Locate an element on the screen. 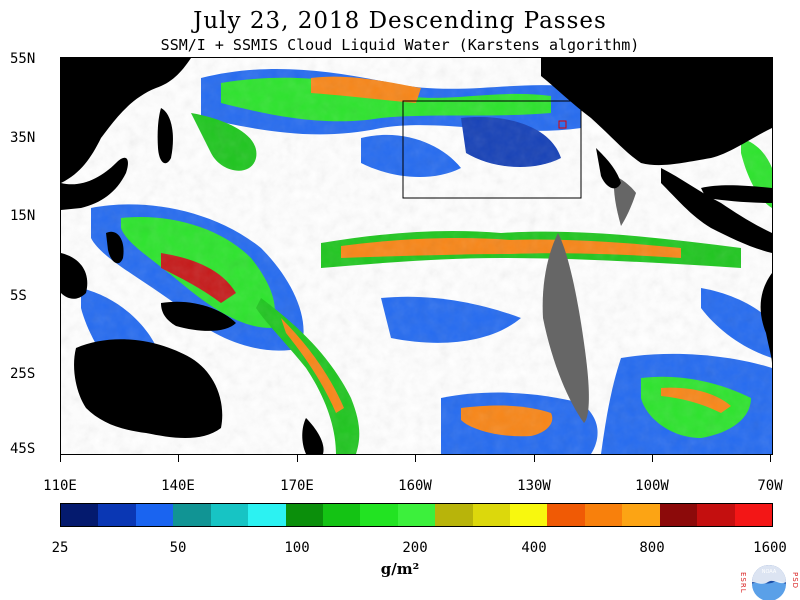 The image size is (800, 600). lat-label-45s: 45S is located at coordinates (23, 449).